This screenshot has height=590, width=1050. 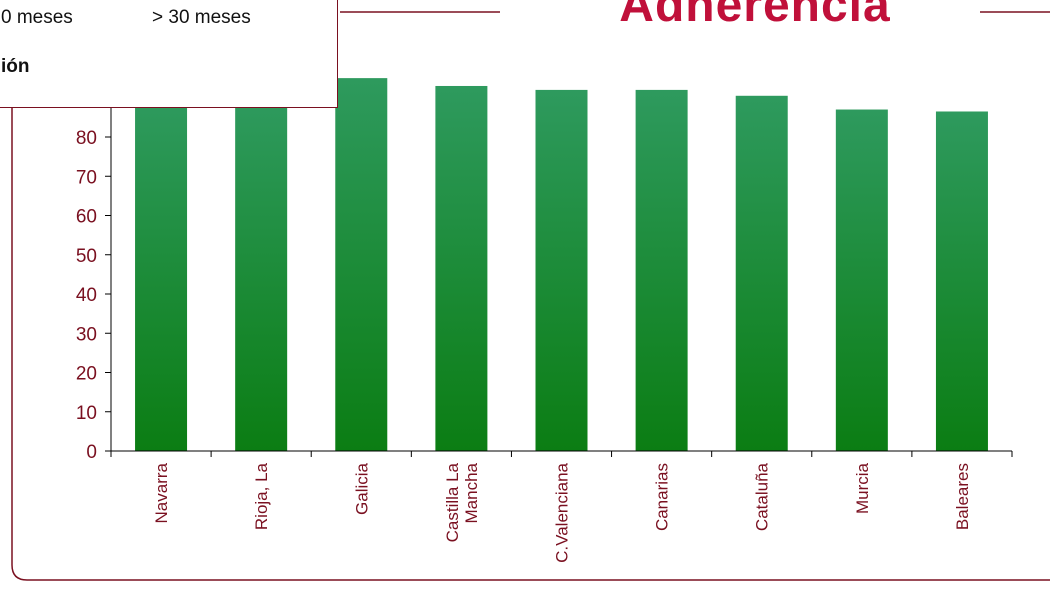 I want to click on x-tick-label-line: Cataluña, so click(x=762, y=496).